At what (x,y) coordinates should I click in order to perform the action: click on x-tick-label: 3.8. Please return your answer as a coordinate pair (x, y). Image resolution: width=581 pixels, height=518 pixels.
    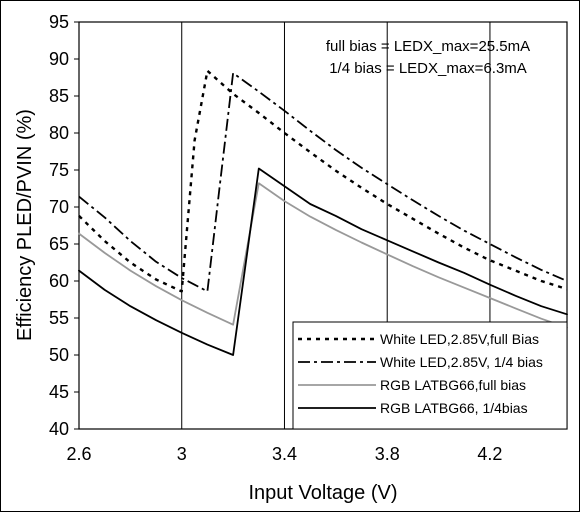
    Looking at the image, I should click on (387, 454).